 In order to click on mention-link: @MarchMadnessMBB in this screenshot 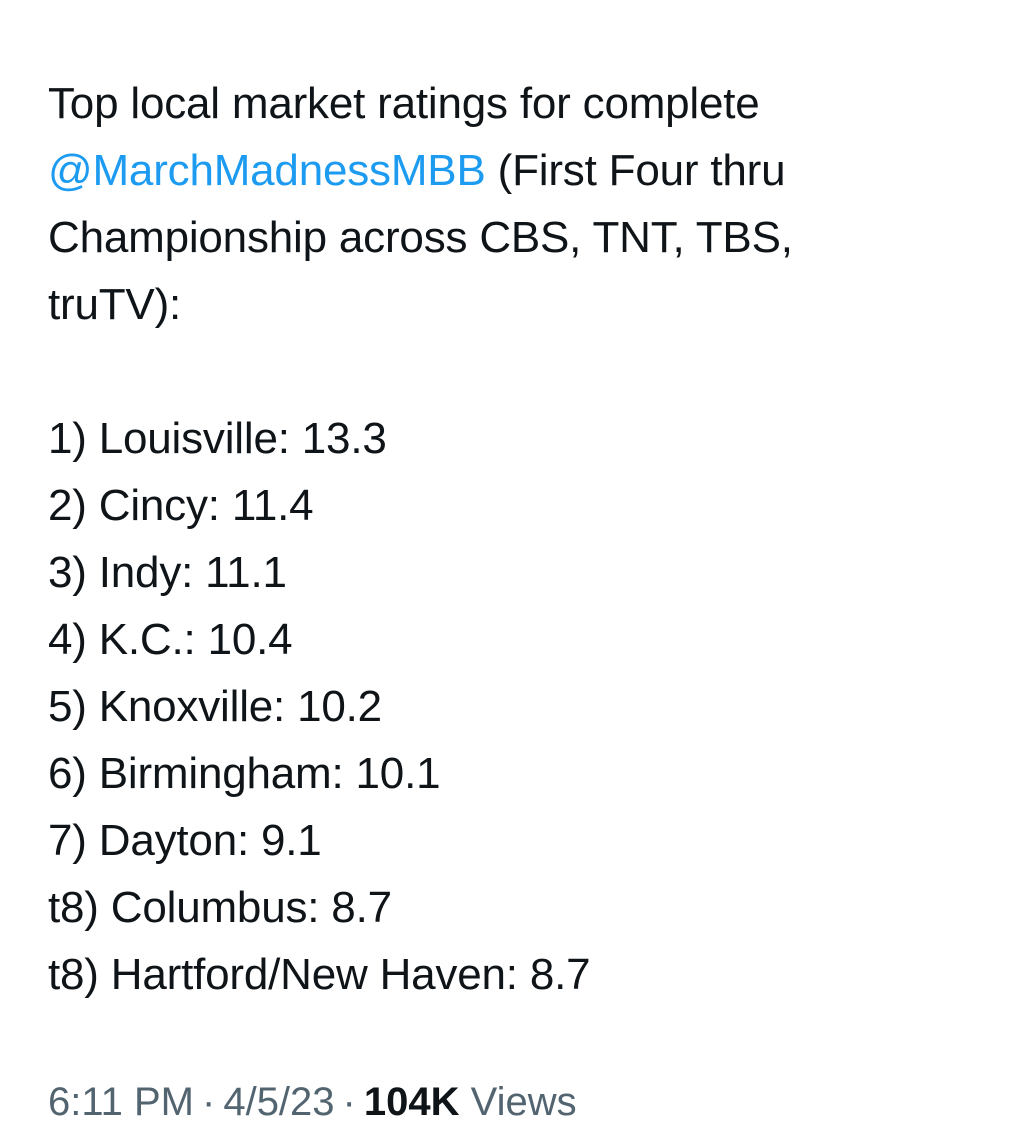, I will do `click(267, 170)`.